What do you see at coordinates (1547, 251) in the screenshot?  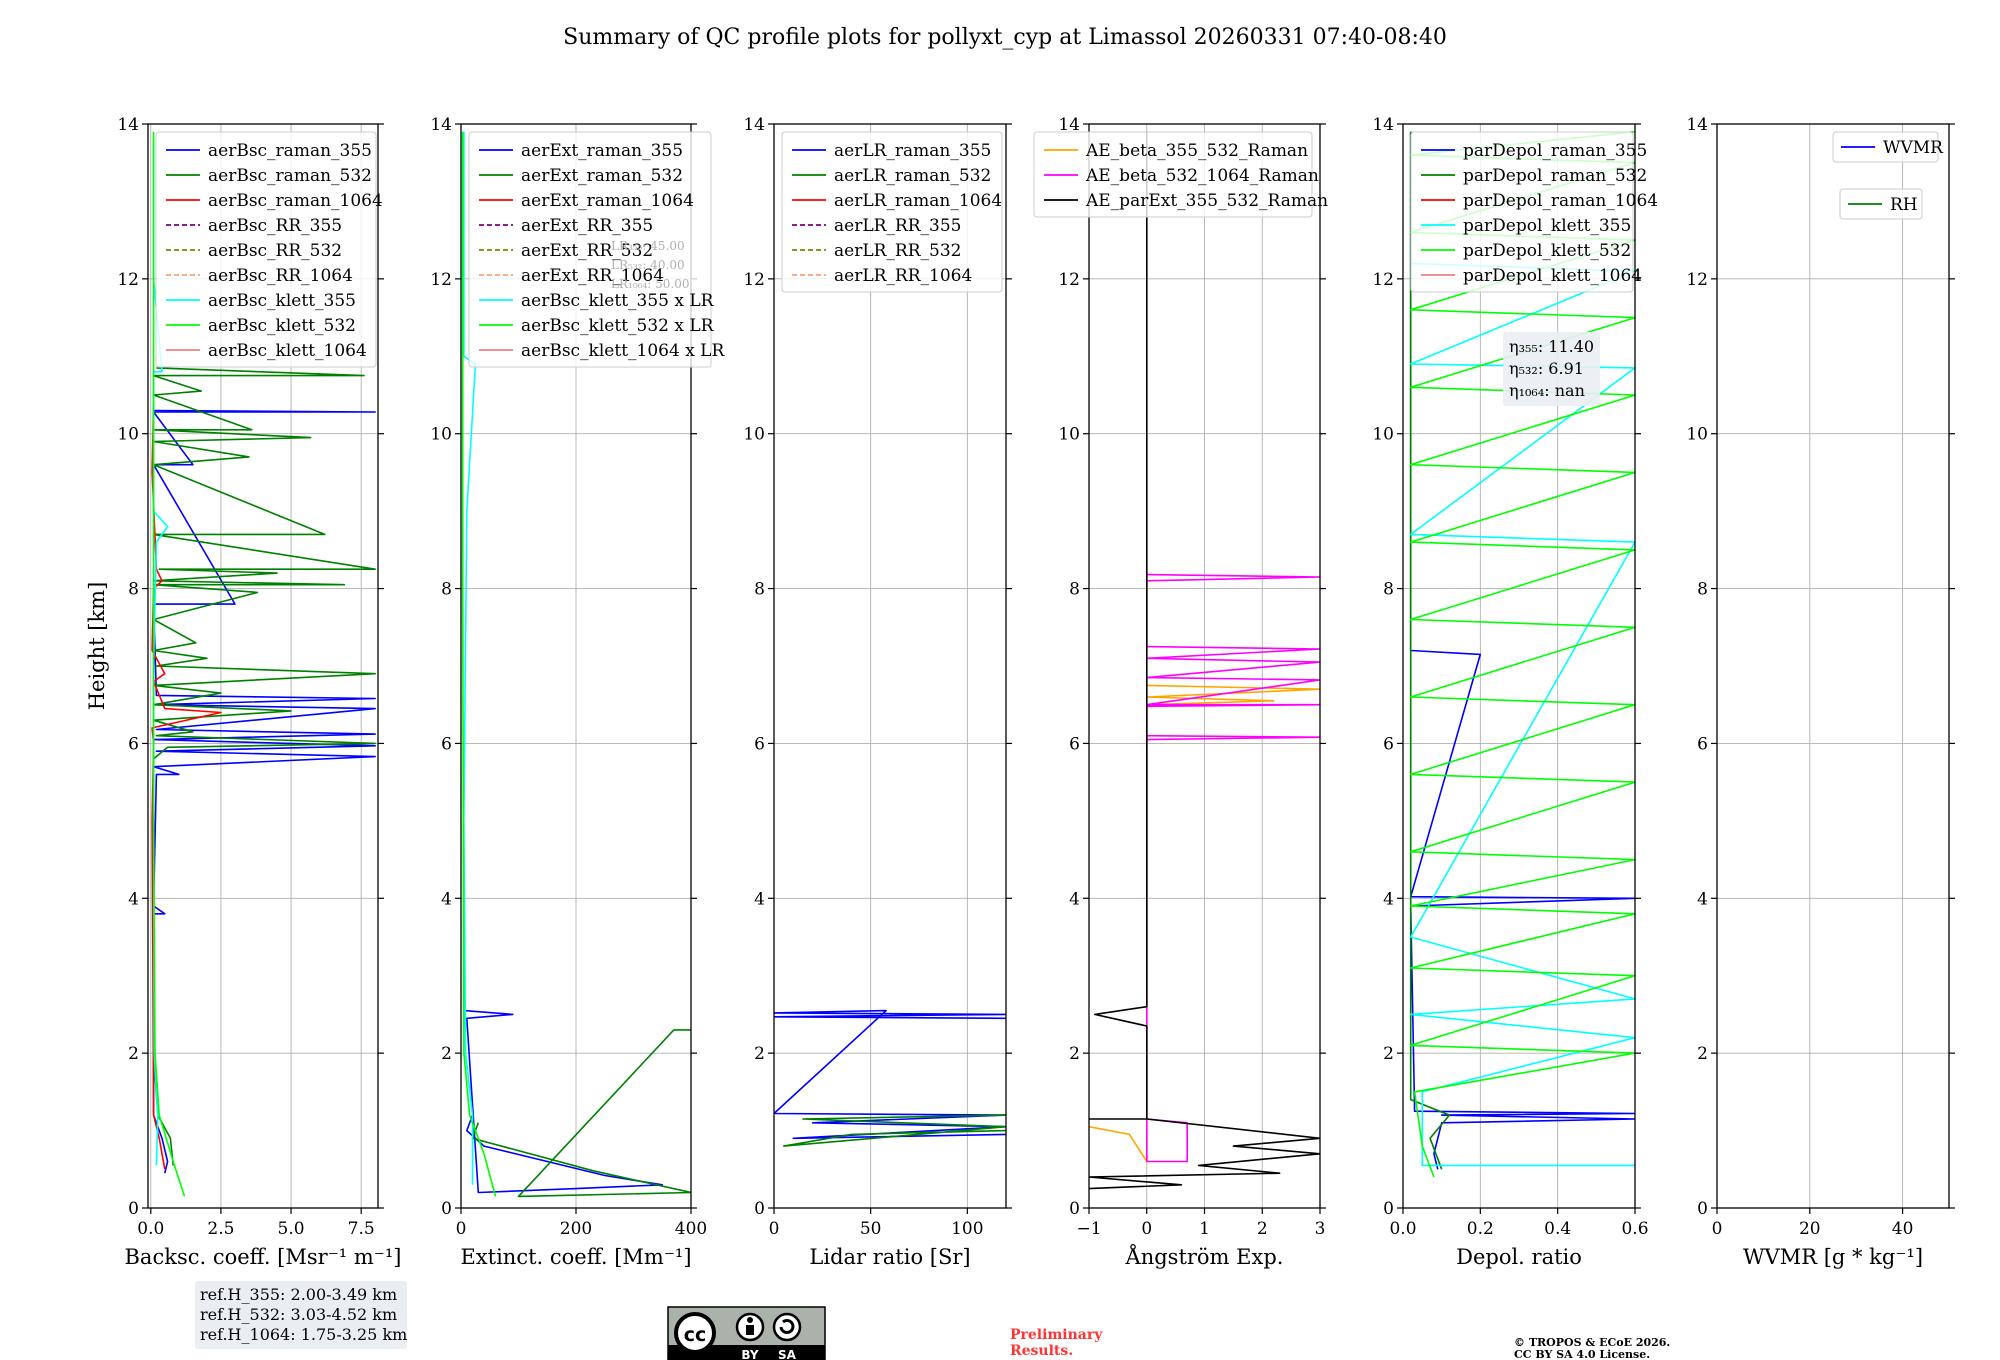 I see `legend-label: parDepol_klett_532` at bounding box center [1547, 251].